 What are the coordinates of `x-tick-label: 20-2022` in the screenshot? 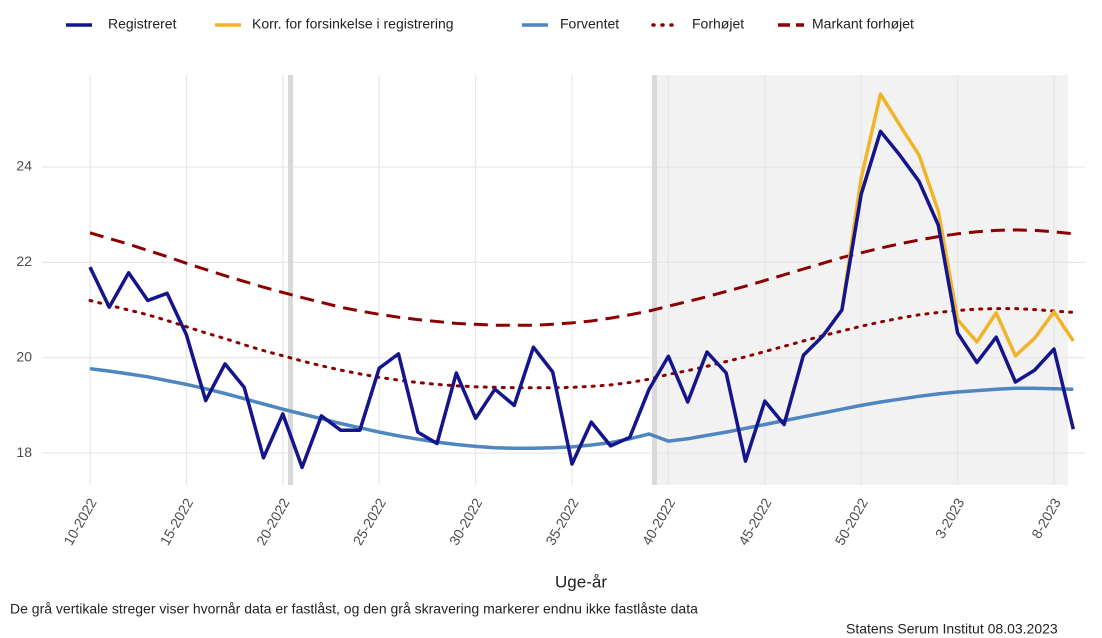 It's located at (273, 521).